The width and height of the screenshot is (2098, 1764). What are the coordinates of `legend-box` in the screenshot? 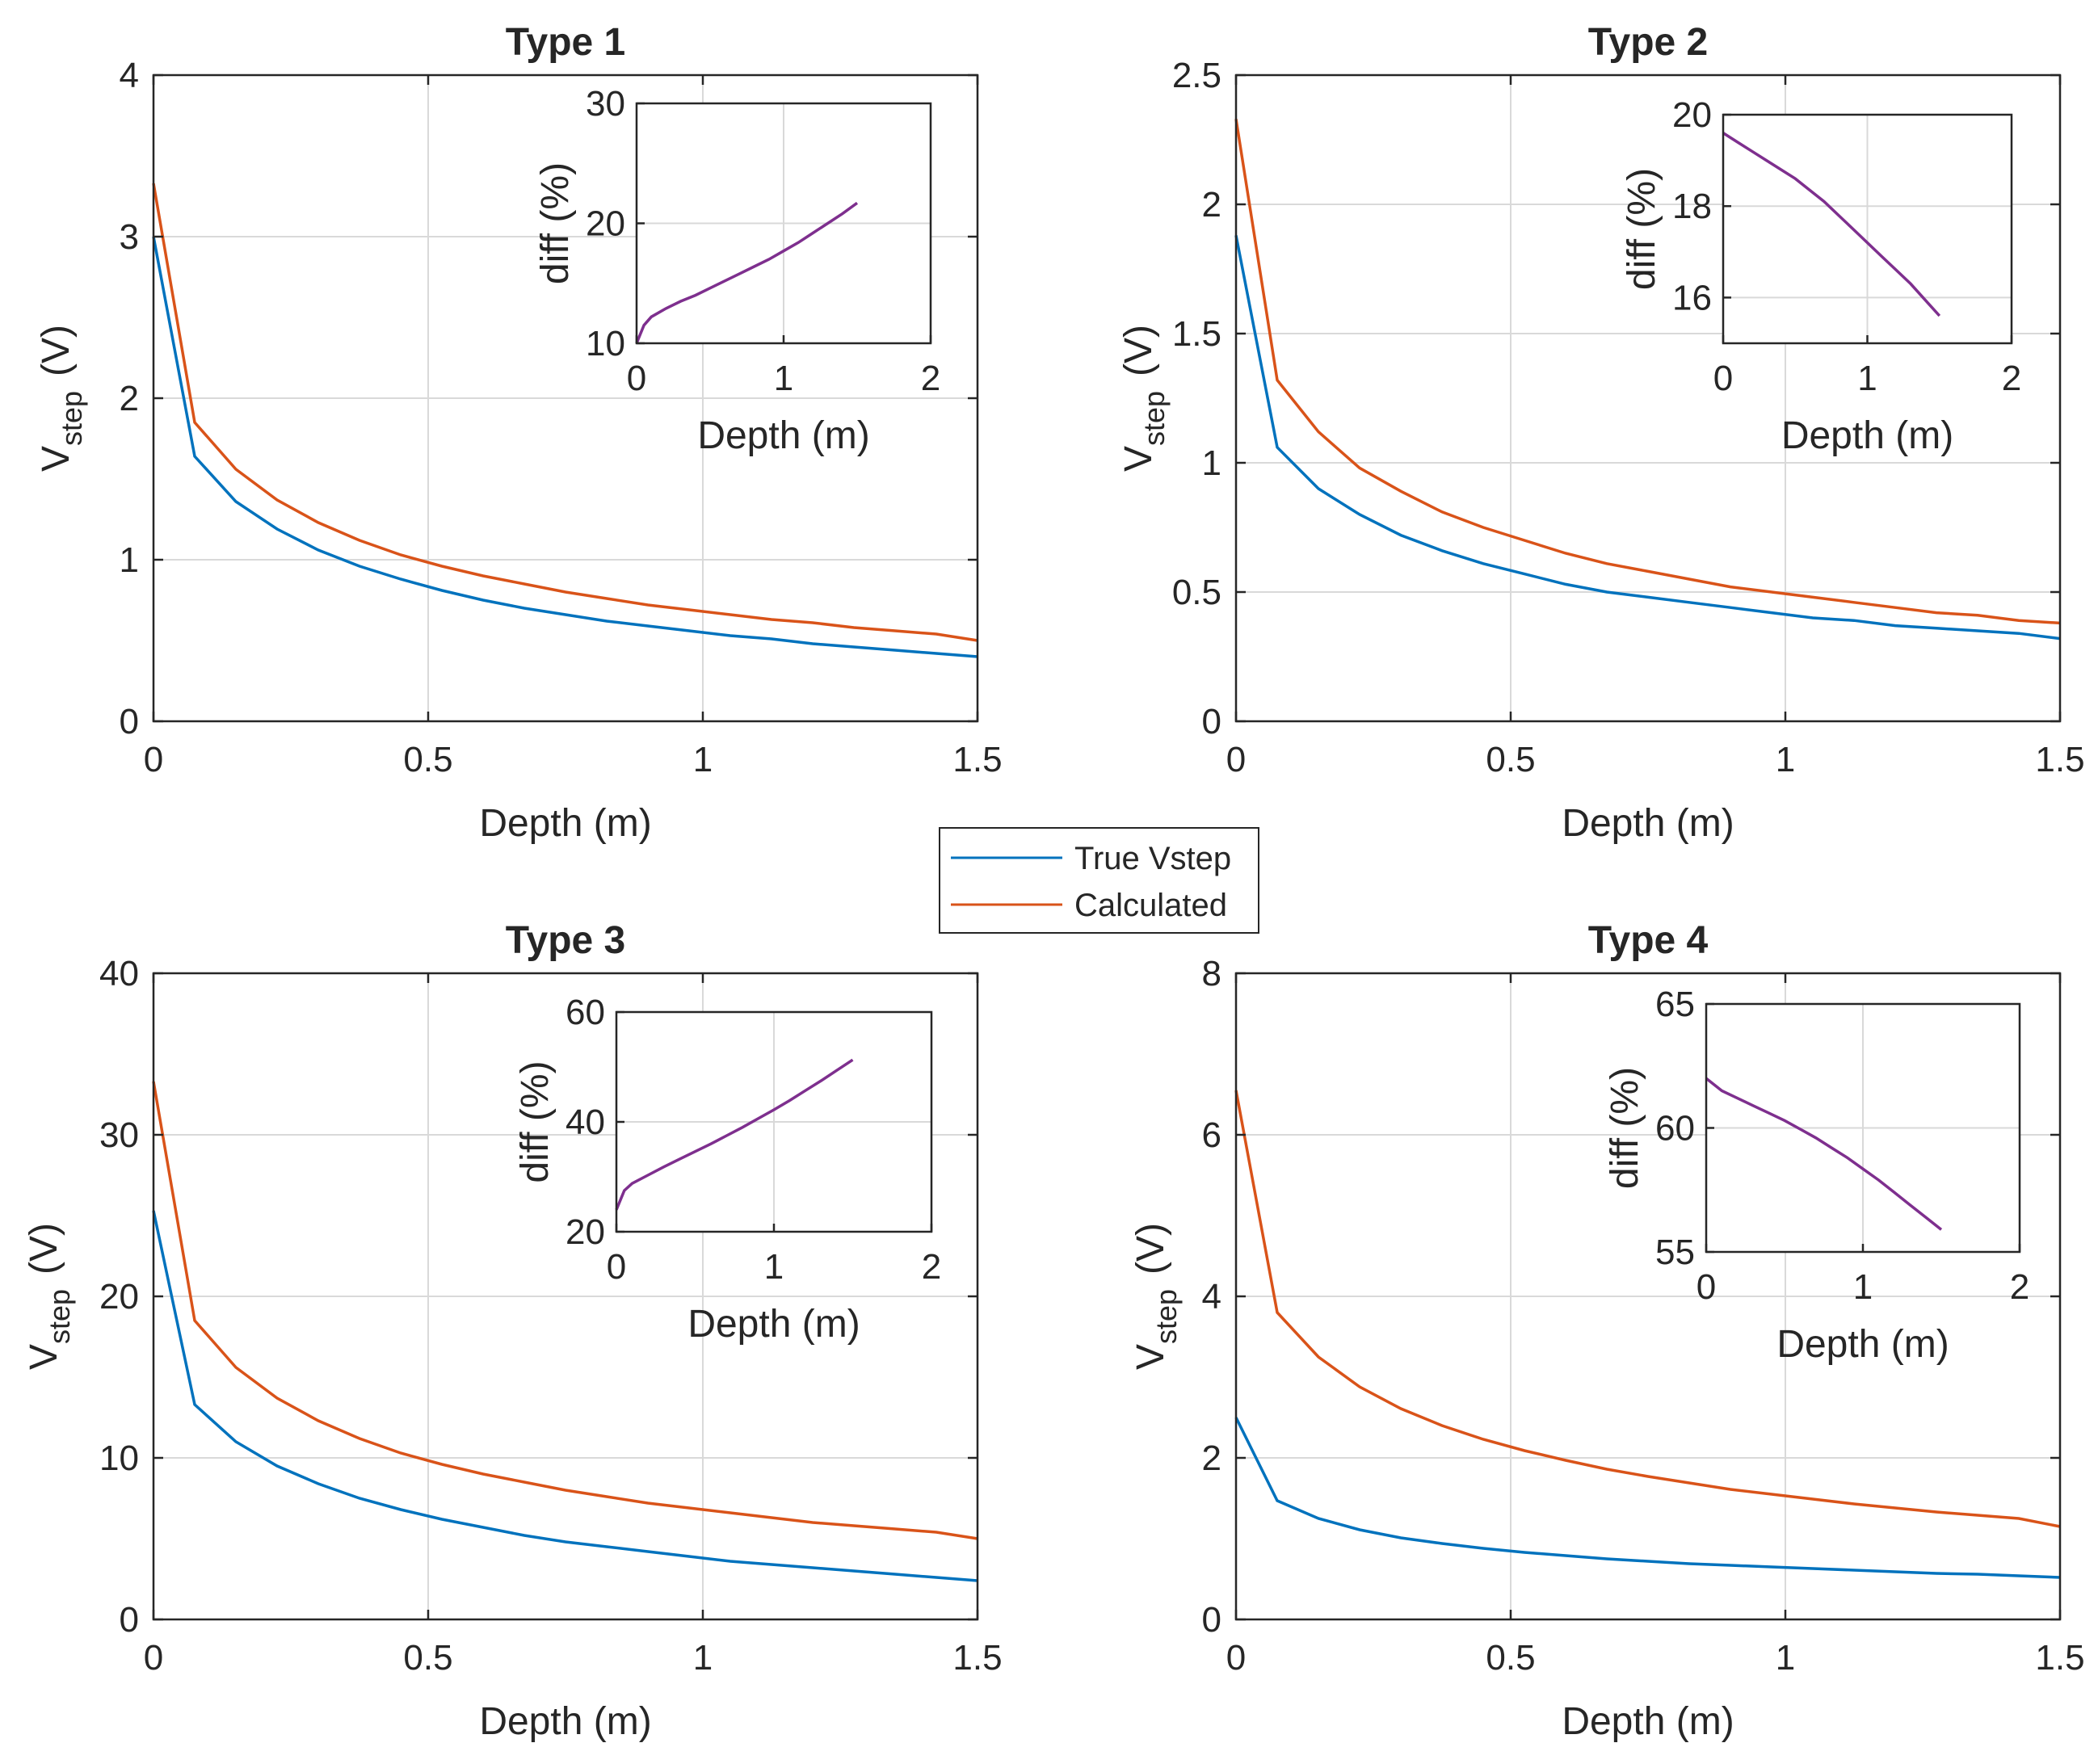 It's located at (1099, 880).